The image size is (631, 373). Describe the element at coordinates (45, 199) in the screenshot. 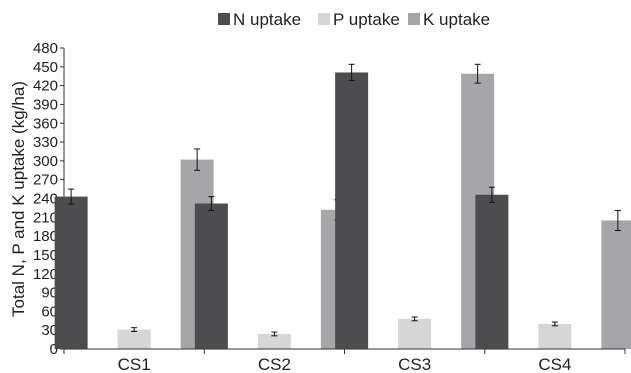

I see `y-tick-label: 240` at that location.